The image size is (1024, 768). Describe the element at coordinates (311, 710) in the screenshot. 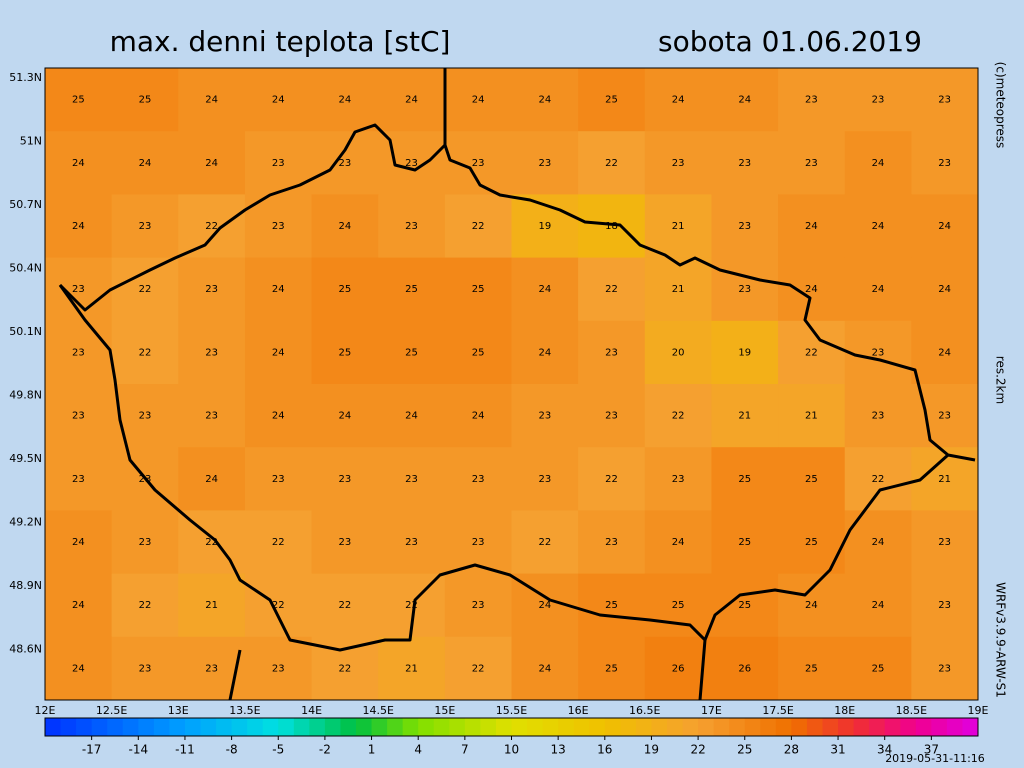

I see `lon-label: 14E` at that location.